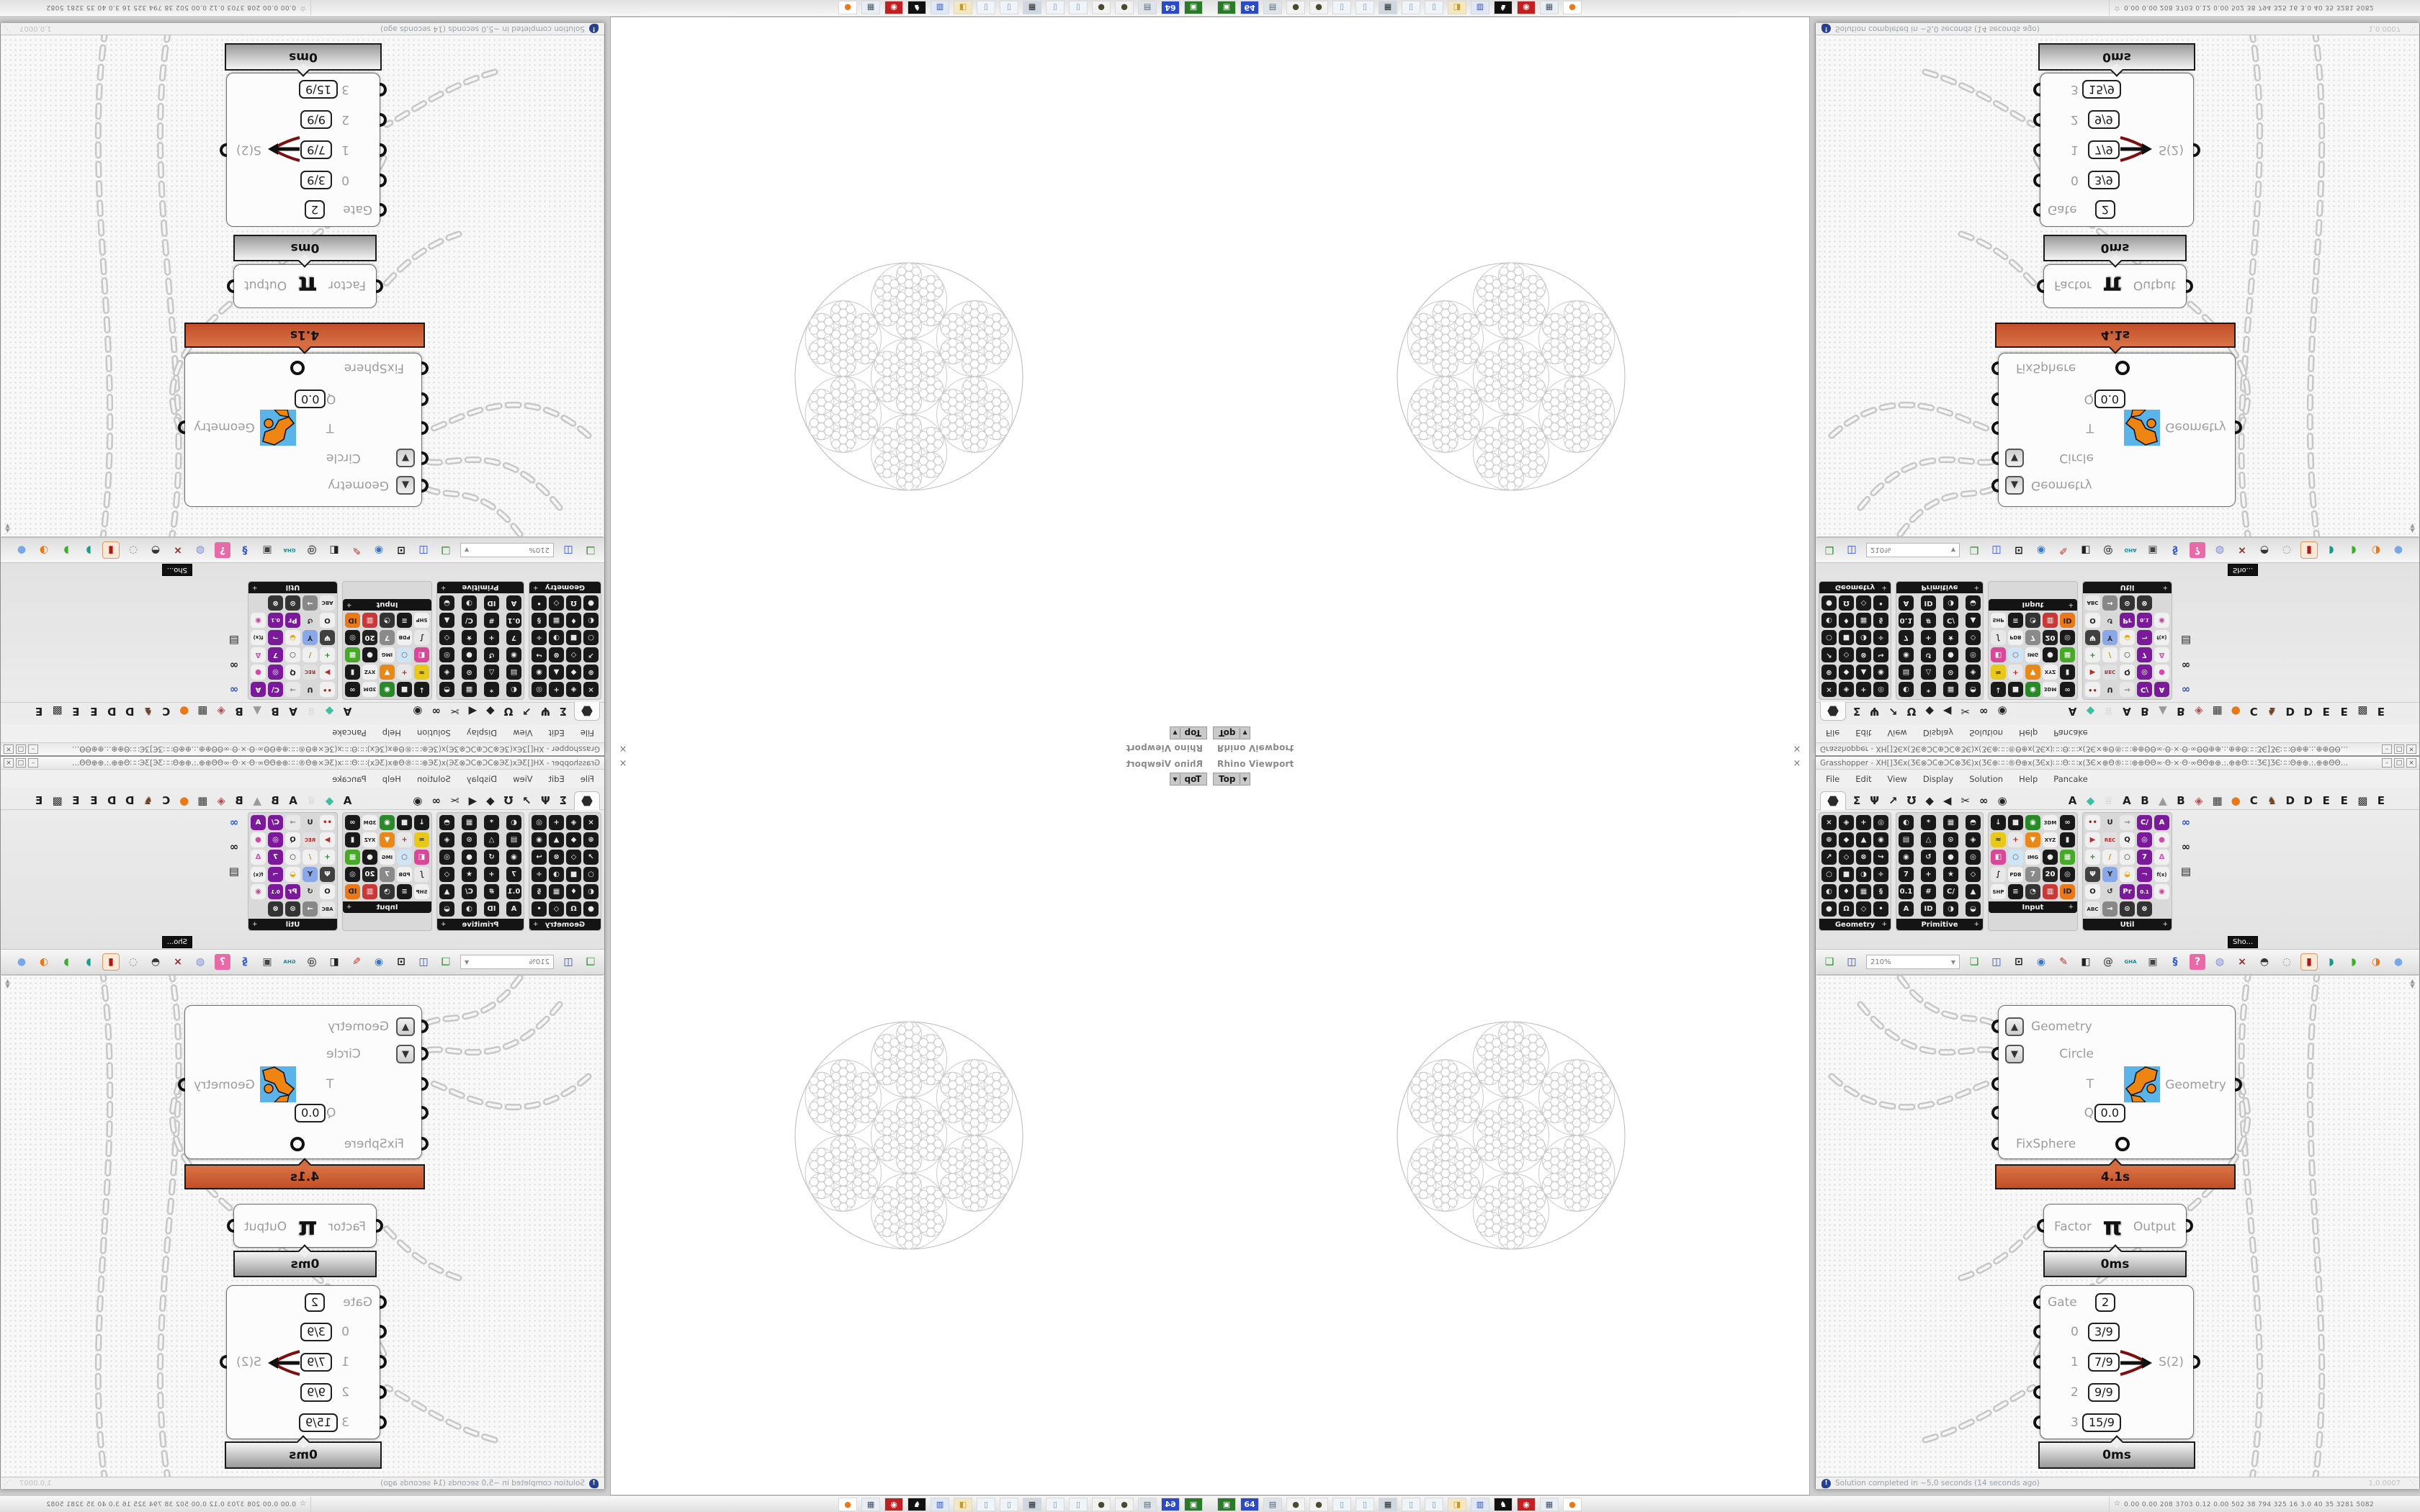 The height and width of the screenshot is (1512, 2420). Describe the element at coordinates (2092, 839) in the screenshot. I see `component-icon: ▶` at that location.